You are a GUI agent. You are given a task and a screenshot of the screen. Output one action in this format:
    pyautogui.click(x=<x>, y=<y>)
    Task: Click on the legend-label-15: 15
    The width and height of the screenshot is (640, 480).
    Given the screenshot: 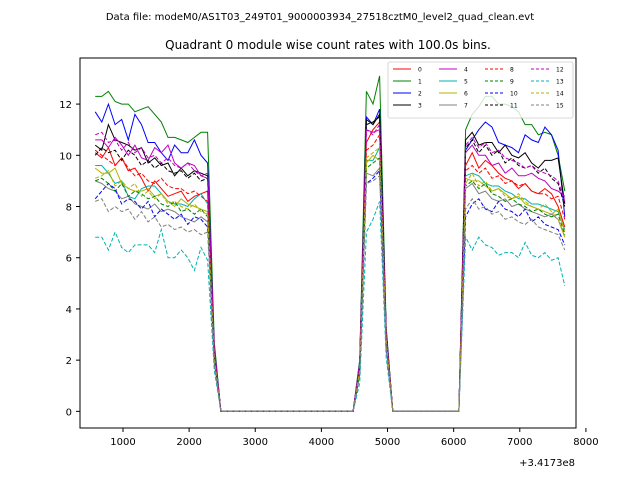 What is the action you would take?
    pyautogui.click(x=560, y=106)
    